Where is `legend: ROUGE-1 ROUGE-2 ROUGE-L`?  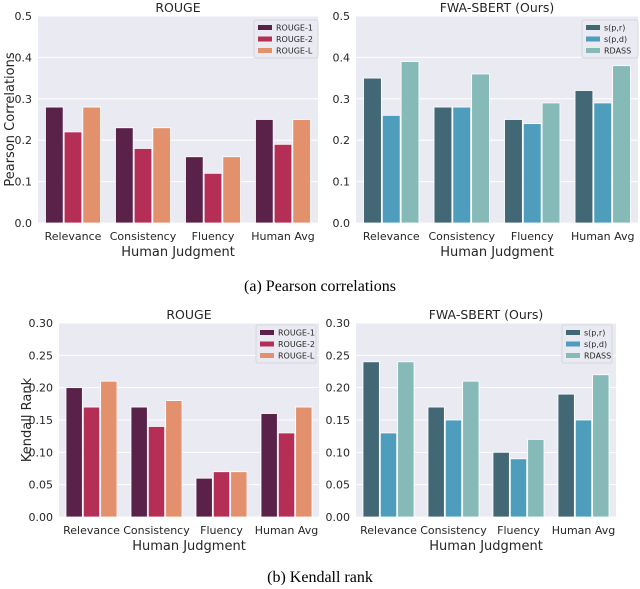 legend: ROUGE-1 ROUGE-2 ROUGE-L is located at coordinates (286, 39).